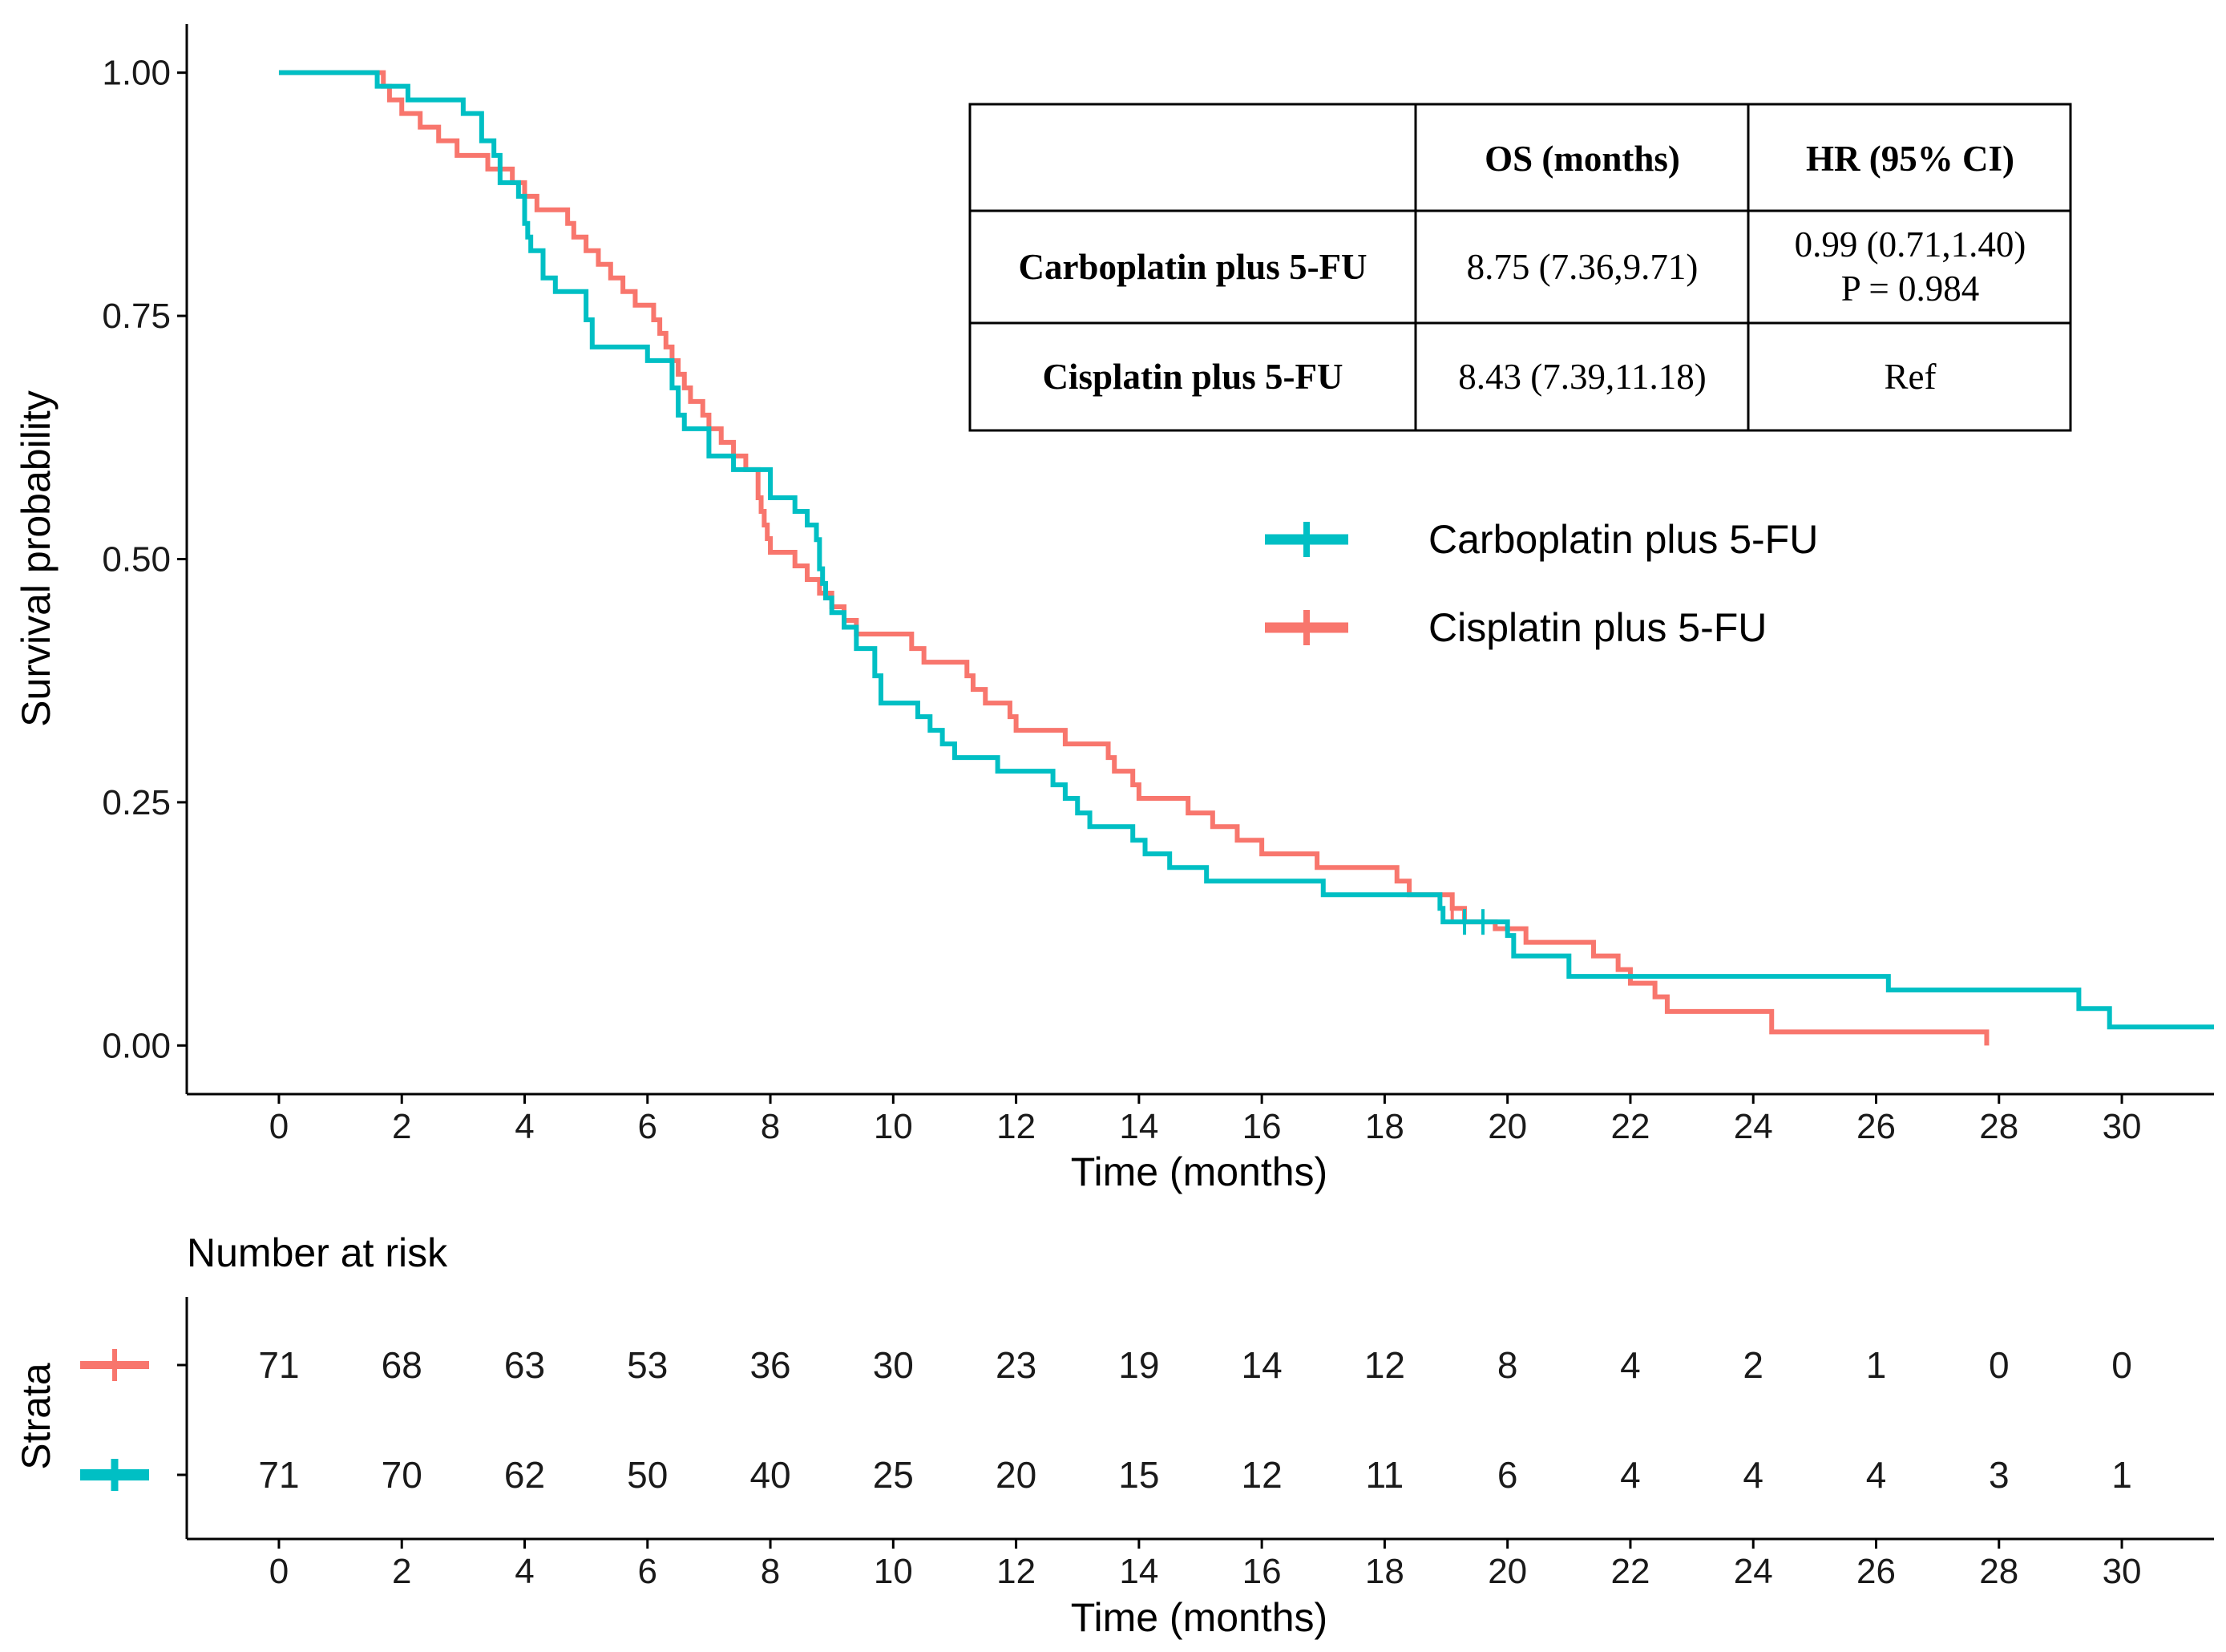  I want to click on risk-table-axes, so click(1195, 1419).